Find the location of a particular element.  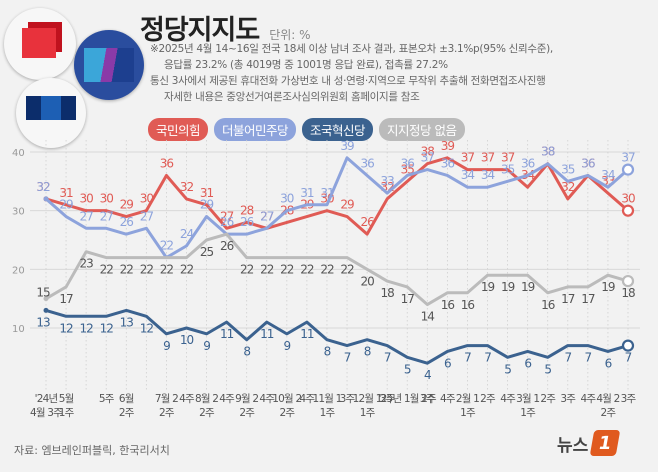

x-tick-label: 6월 is located at coordinates (126, 399).